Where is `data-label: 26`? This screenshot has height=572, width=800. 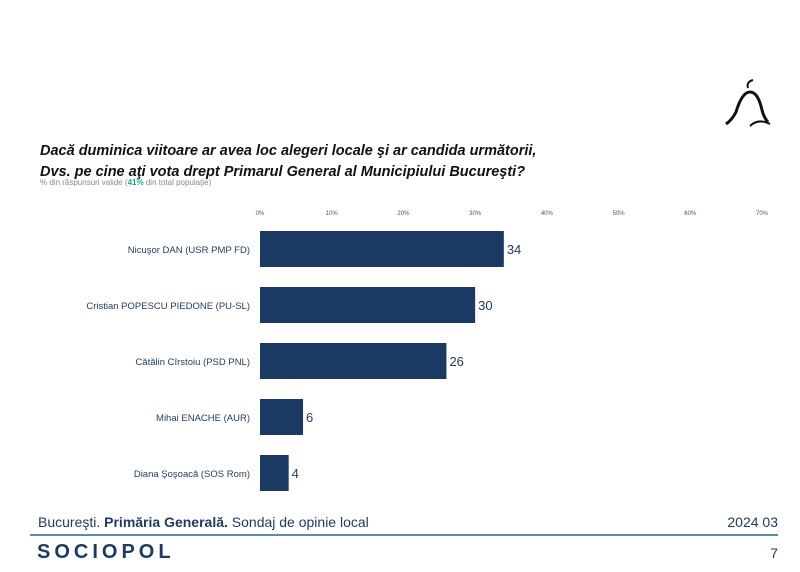
data-label: 26 is located at coordinates (456, 361).